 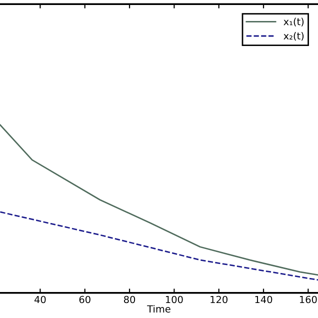 I want to click on legend-label: x₁(t), so click(x=294, y=22).